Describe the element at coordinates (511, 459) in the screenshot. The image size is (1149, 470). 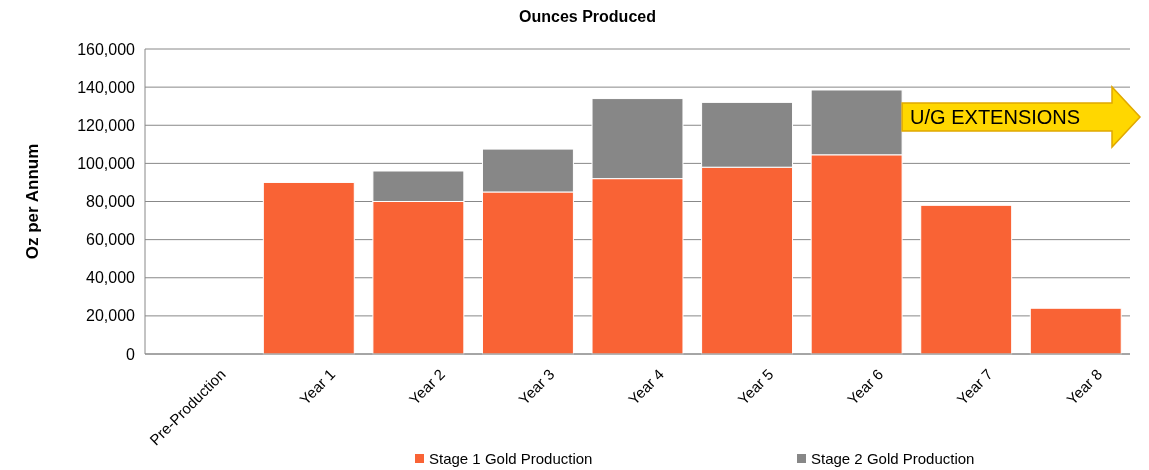
I see `legend-label: Stage 1 Gold Production` at that location.